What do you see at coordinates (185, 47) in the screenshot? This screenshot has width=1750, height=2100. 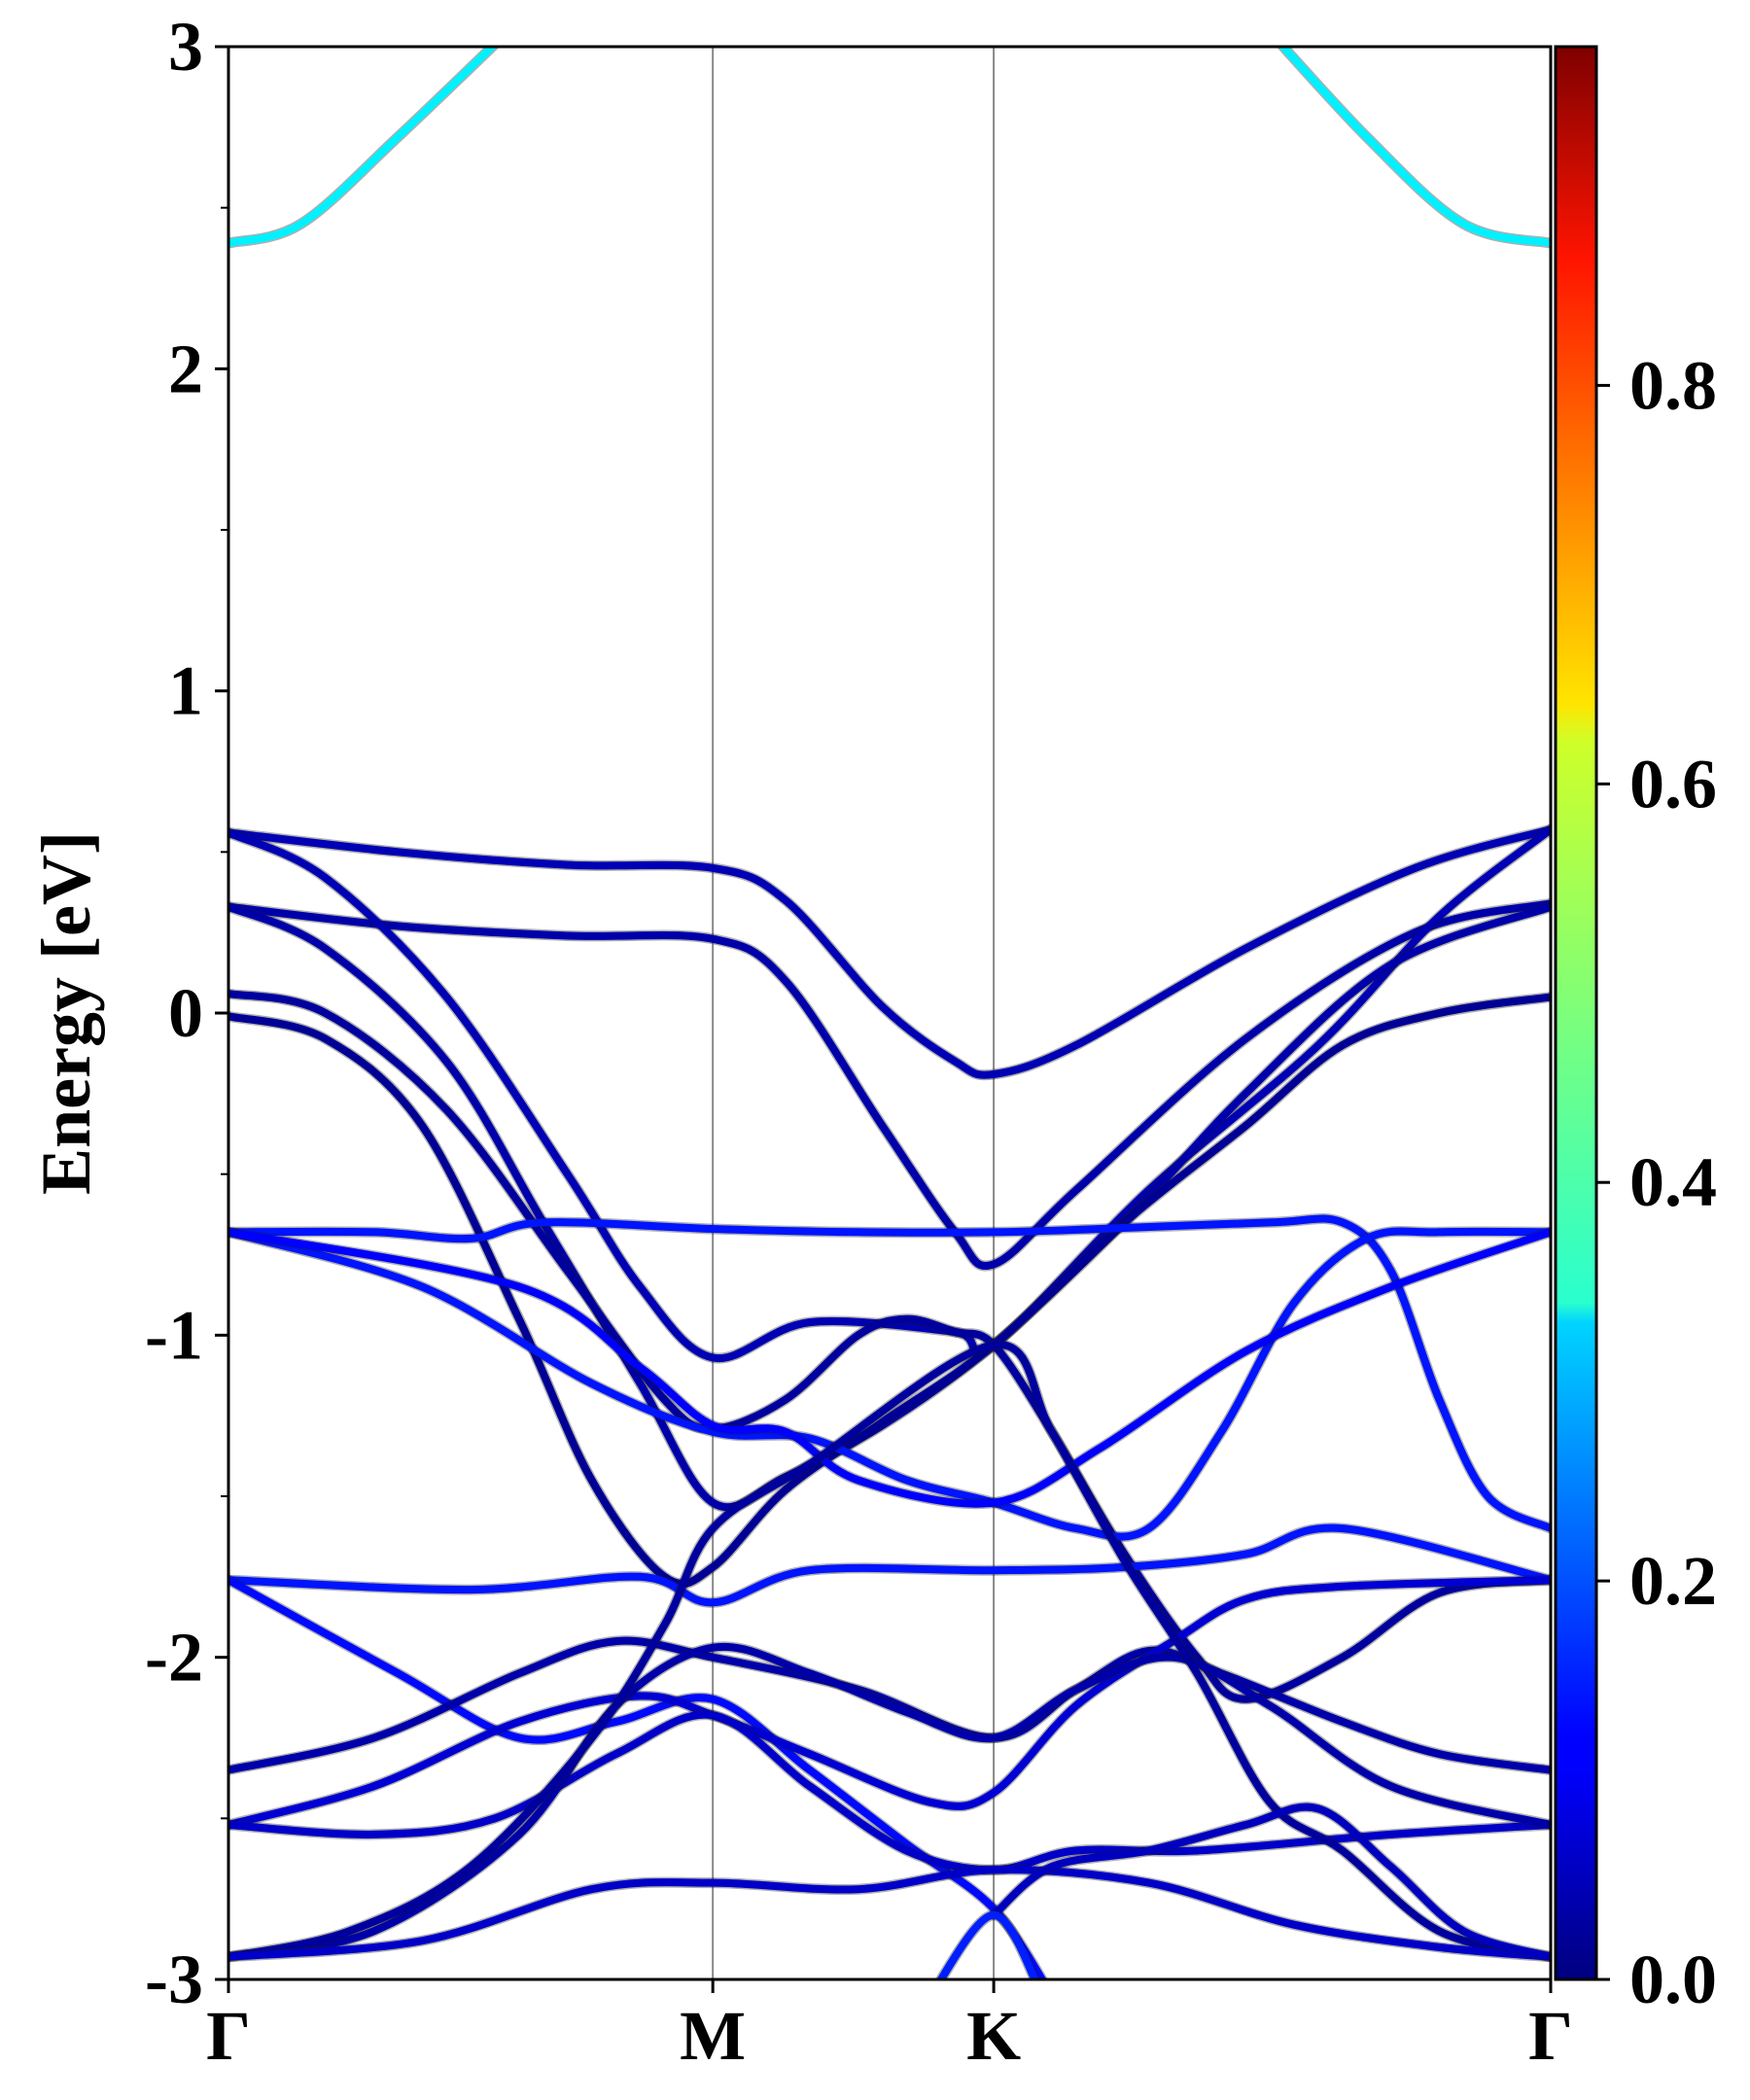 I see `y-tick-label: 3` at bounding box center [185, 47].